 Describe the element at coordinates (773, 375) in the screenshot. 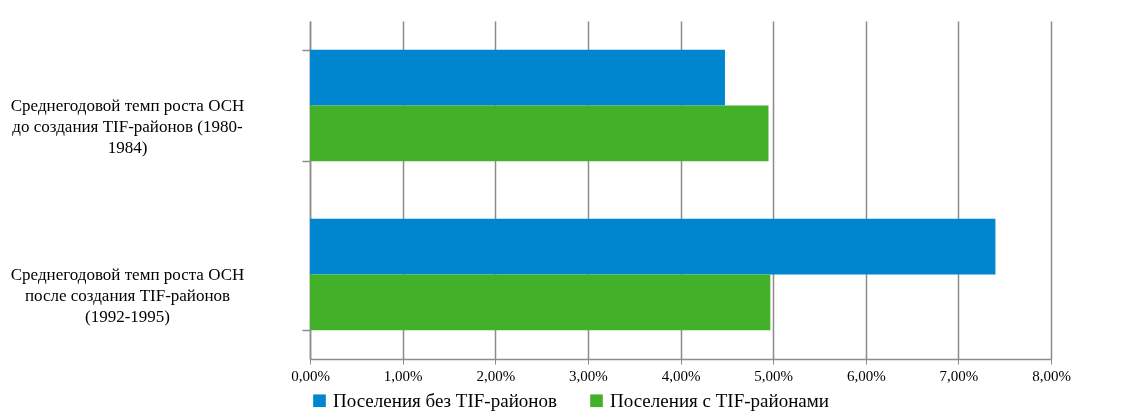

I see `x-tick-label: 5,00%` at that location.